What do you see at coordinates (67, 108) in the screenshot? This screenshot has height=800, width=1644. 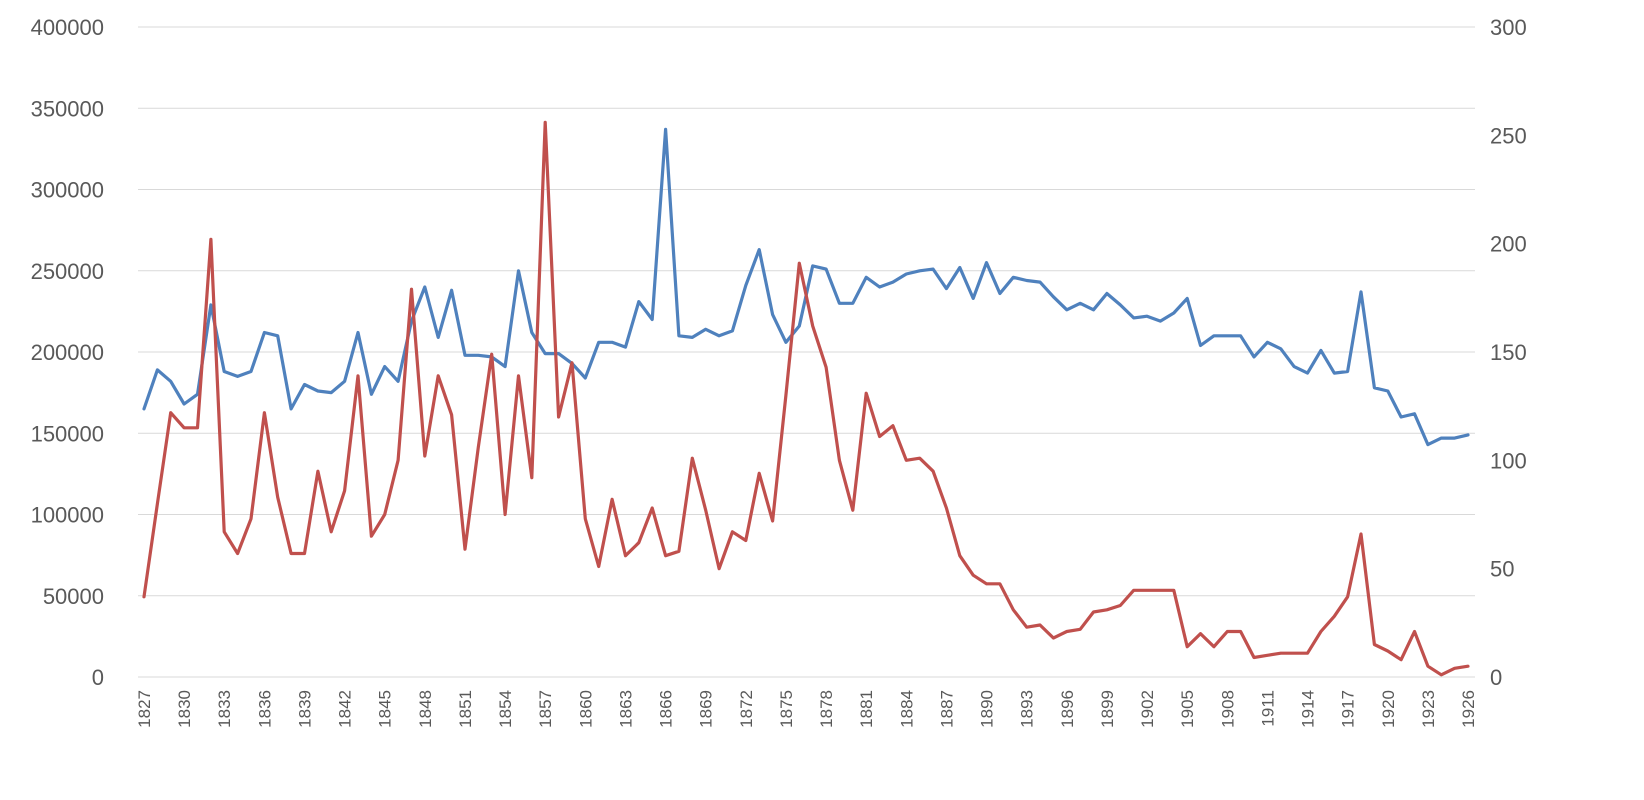 I see `left-y-tick-label: 350000` at bounding box center [67, 108].